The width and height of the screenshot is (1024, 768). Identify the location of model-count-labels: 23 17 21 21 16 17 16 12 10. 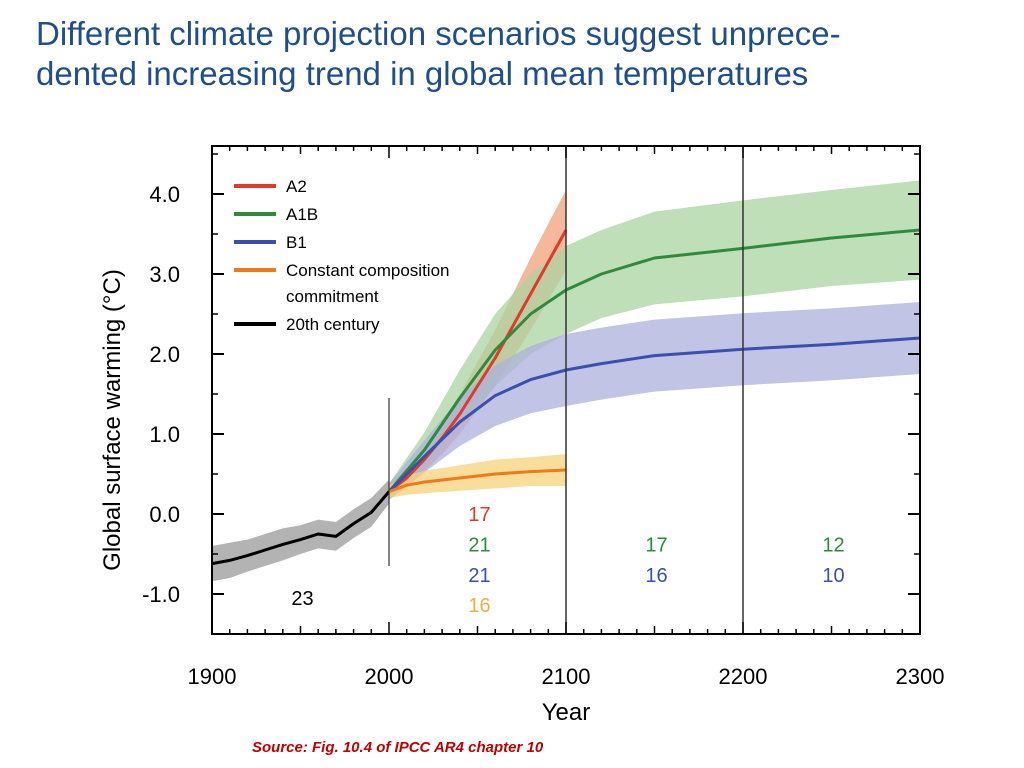
(567, 560).